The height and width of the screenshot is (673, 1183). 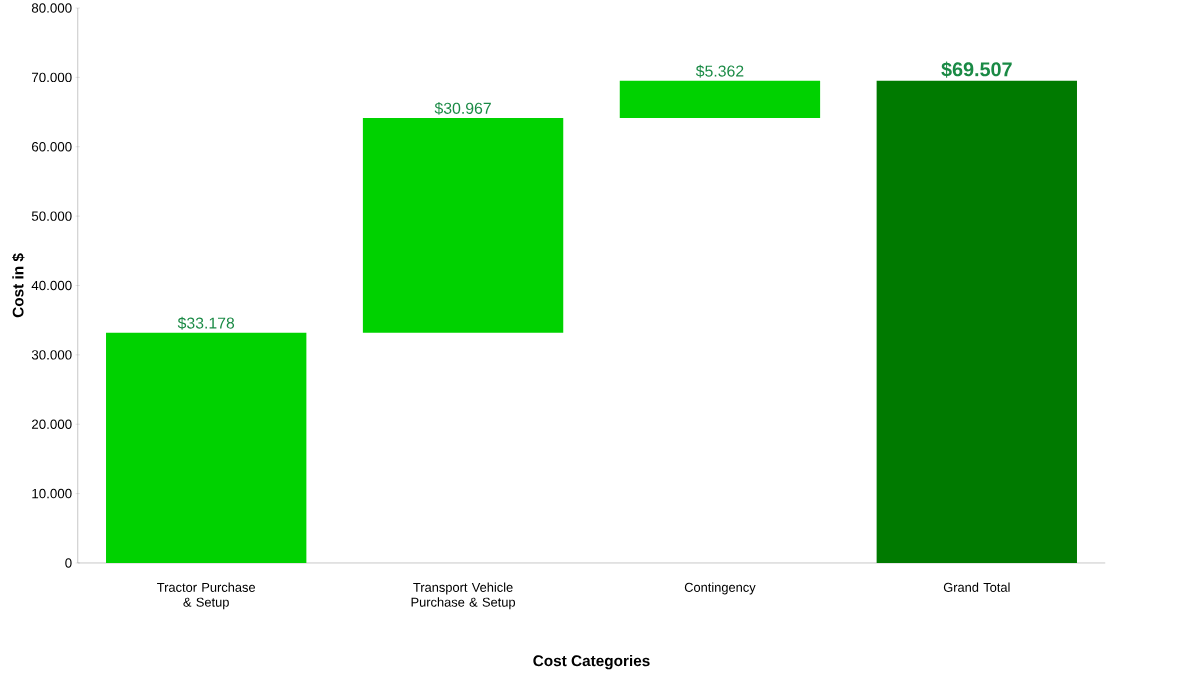 What do you see at coordinates (206, 596) in the screenshot?
I see `x-tick-label: Tractor Purchase & Setup` at bounding box center [206, 596].